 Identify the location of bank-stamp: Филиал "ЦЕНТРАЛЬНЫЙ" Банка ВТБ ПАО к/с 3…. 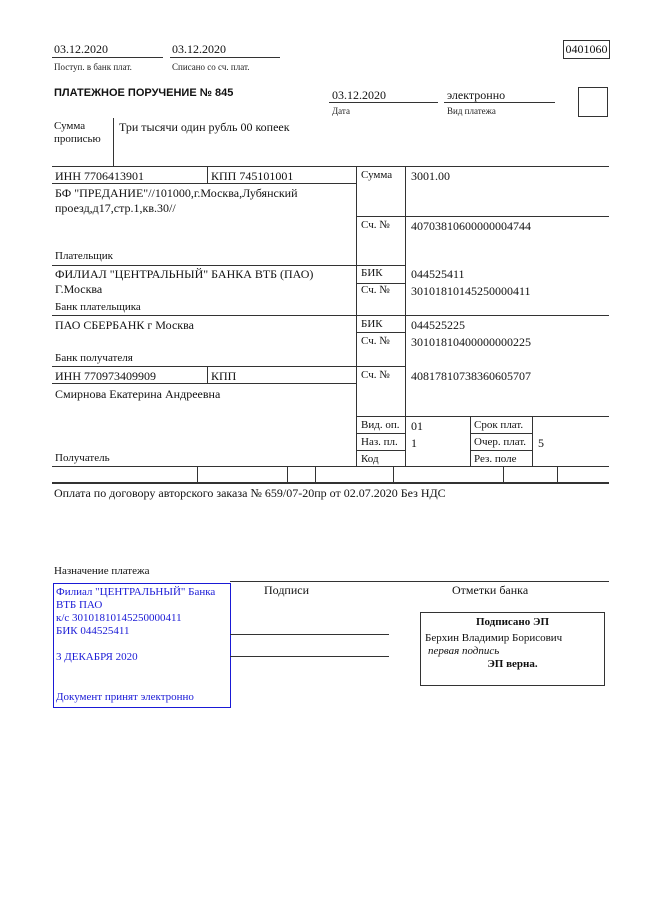
(142, 645).